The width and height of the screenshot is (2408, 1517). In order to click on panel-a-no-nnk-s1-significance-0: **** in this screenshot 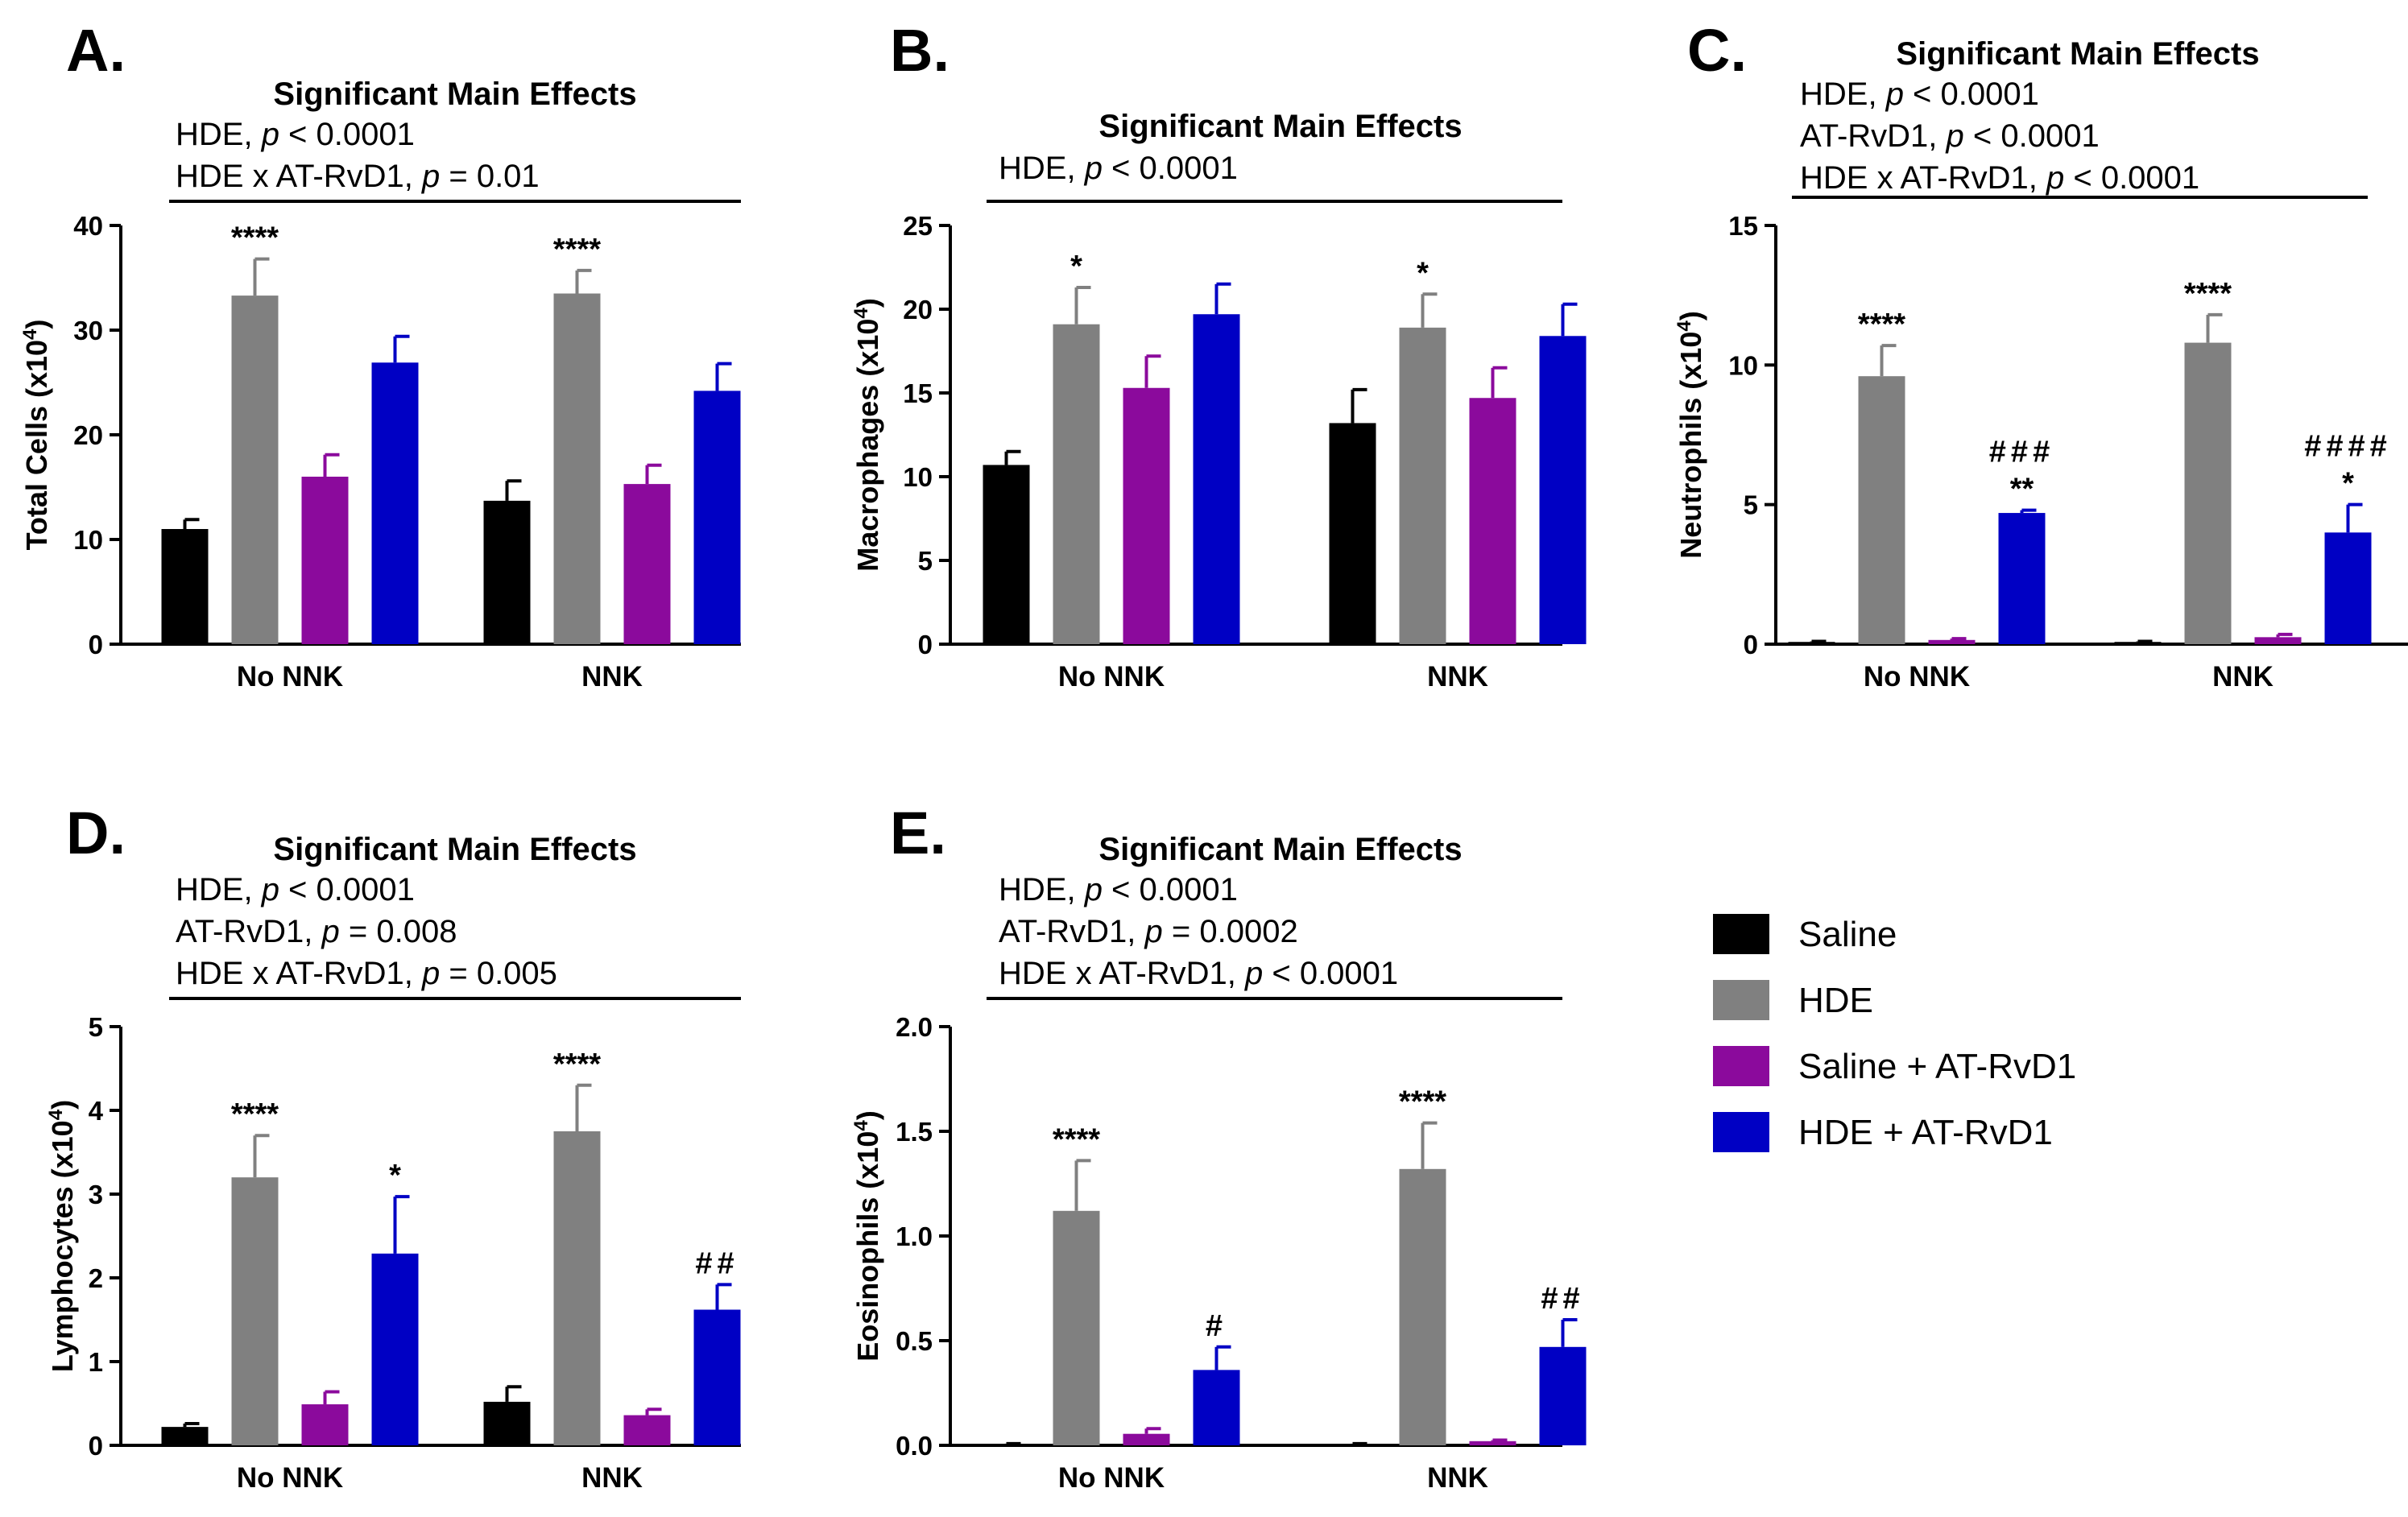, I will do `click(255, 238)`.